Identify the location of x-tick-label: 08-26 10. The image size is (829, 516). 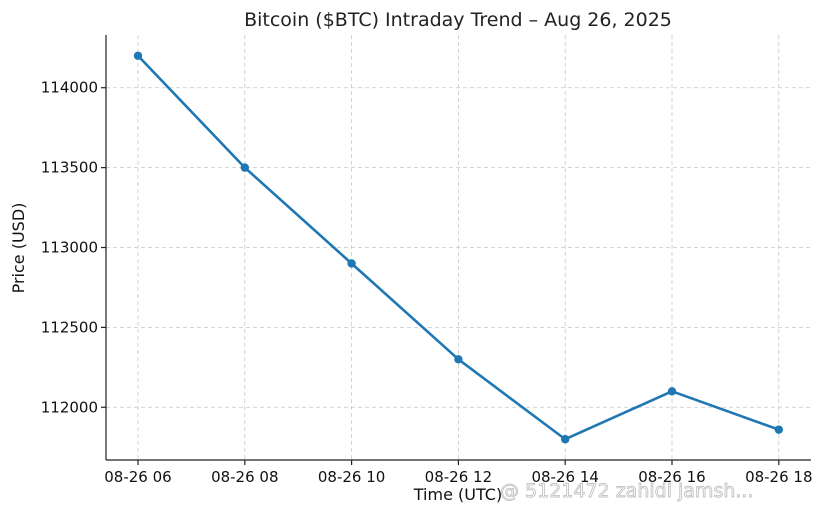
(351, 477).